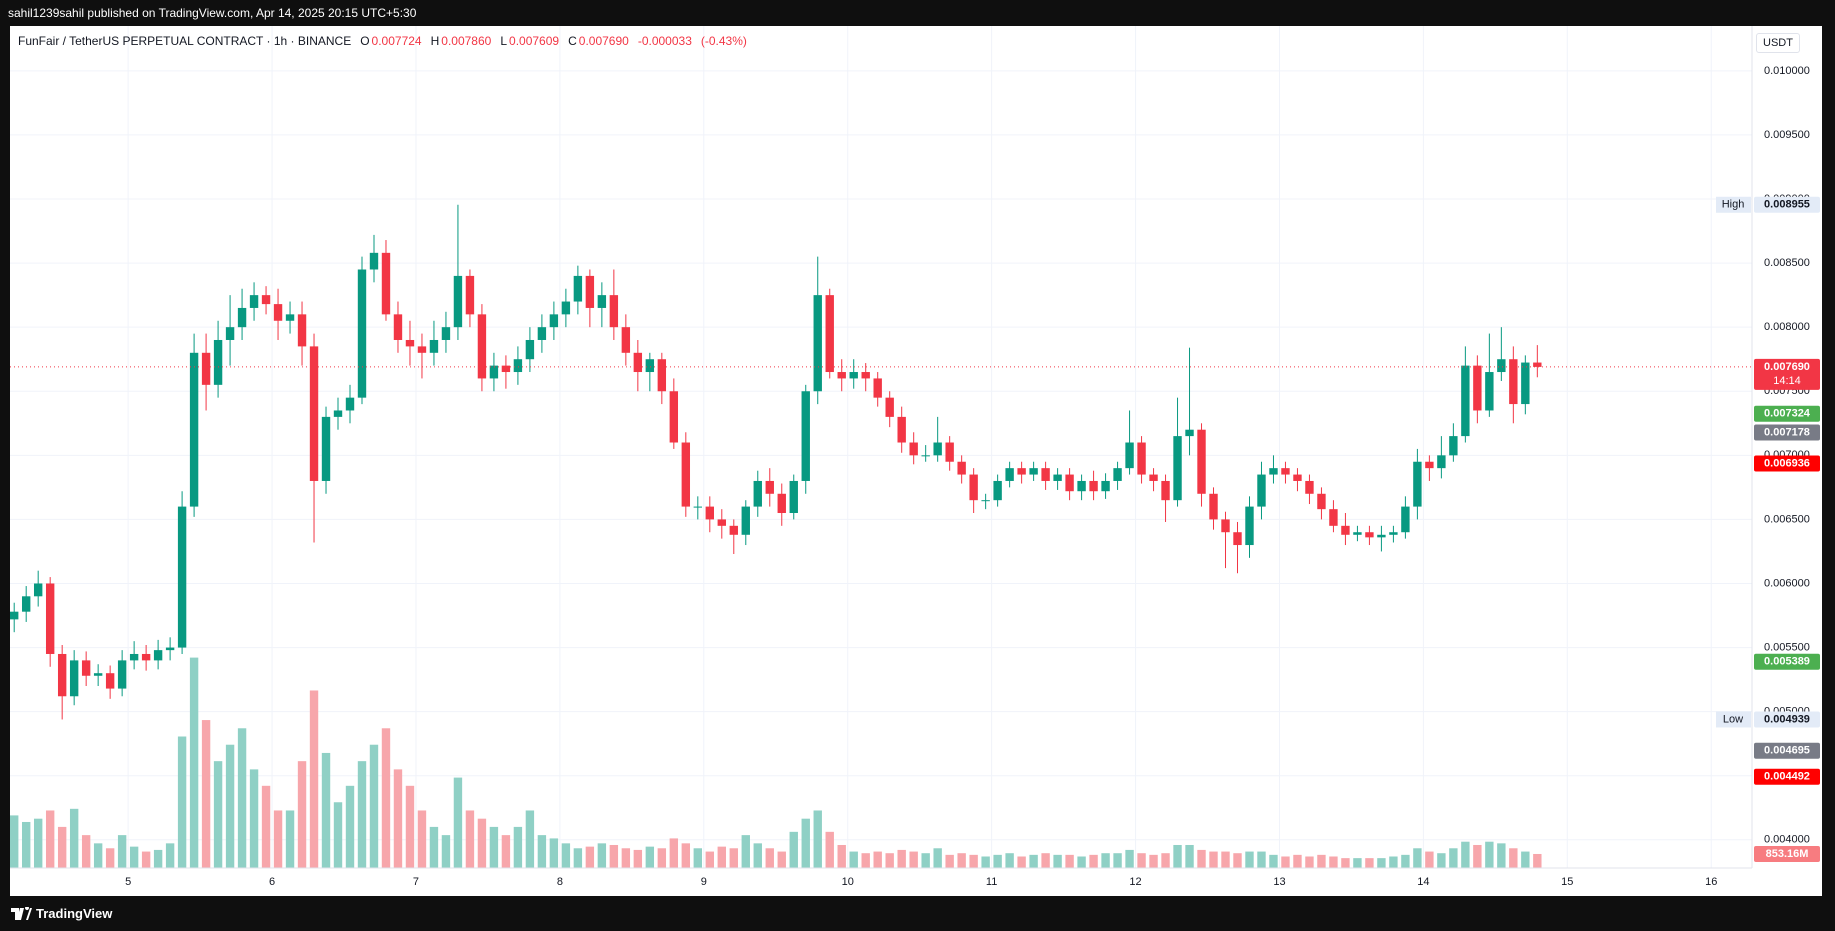  What do you see at coordinates (466, 41) in the screenshot?
I see `legend-value: 0.007860` at bounding box center [466, 41].